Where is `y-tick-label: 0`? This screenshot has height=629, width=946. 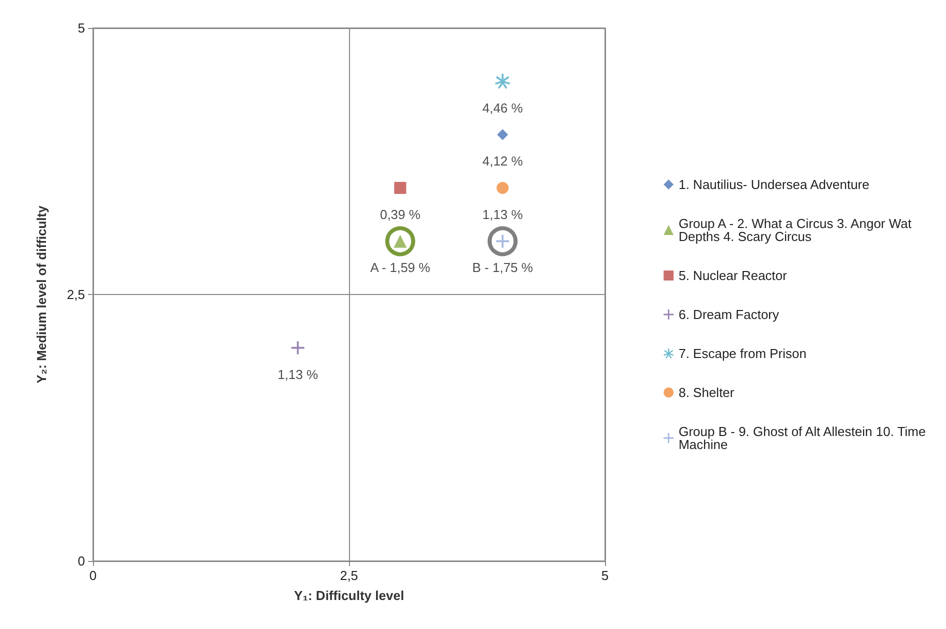 y-tick-label: 0 is located at coordinates (81, 561).